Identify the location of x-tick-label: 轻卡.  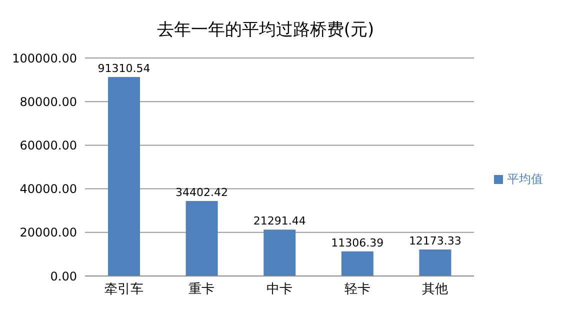
(357, 290).